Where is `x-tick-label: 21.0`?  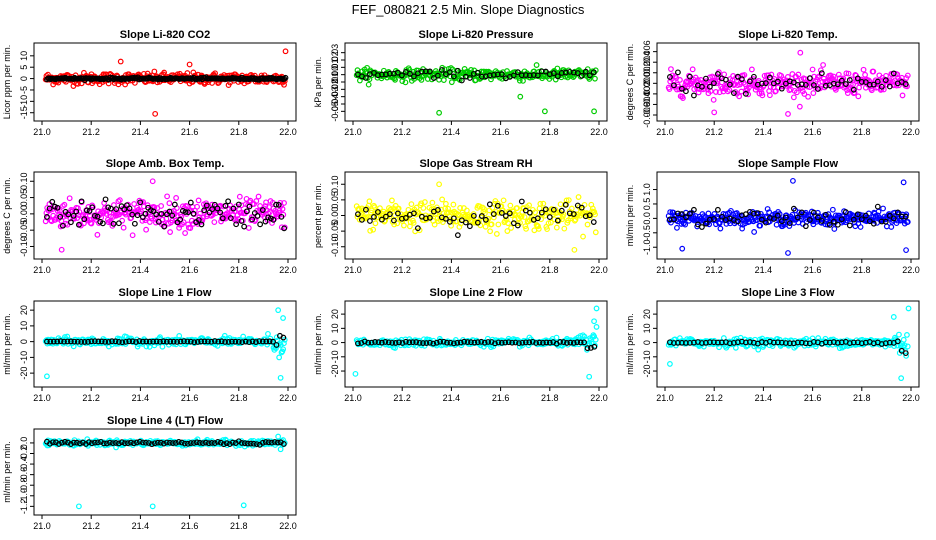
x-tick-label: 21.0 is located at coordinates (42, 132).